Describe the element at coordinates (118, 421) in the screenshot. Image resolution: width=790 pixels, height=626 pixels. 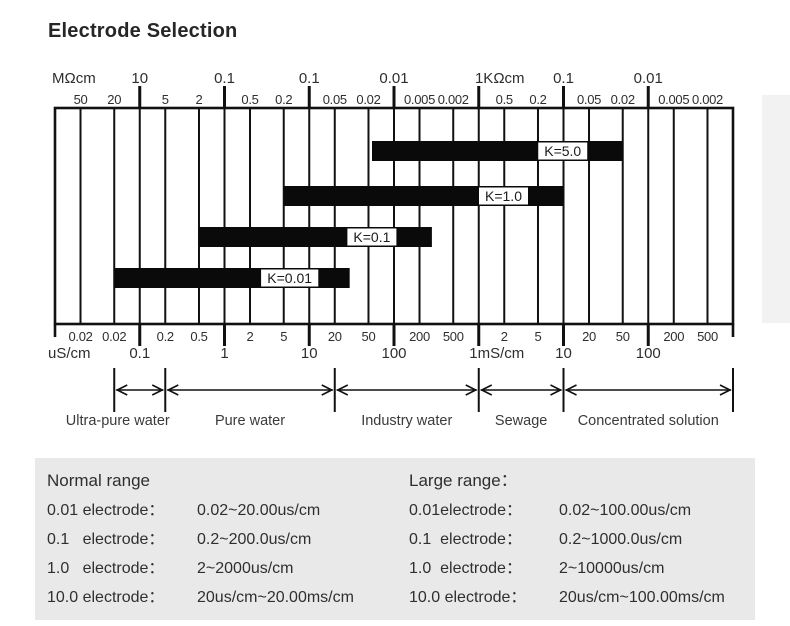
I see `category-label: Ultra-pure water` at that location.